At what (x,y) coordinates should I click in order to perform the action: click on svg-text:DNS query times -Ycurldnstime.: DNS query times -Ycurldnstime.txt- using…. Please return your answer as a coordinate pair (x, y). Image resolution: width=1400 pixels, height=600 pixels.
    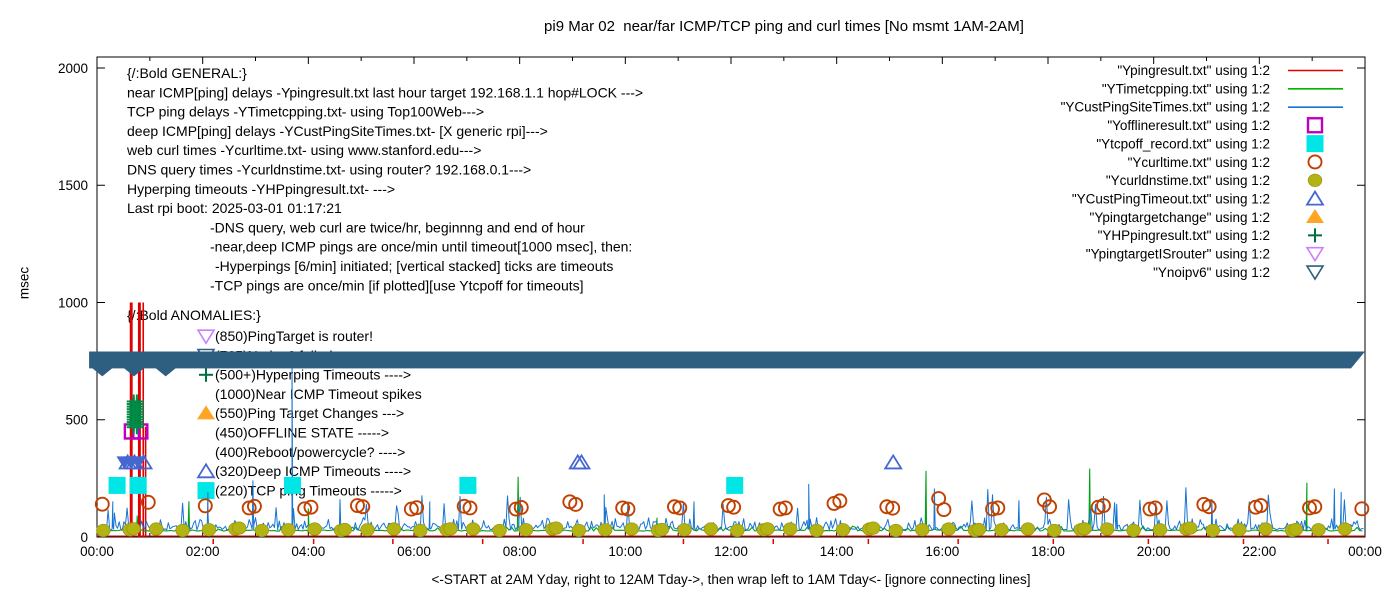
    Looking at the image, I should click on (329, 170).